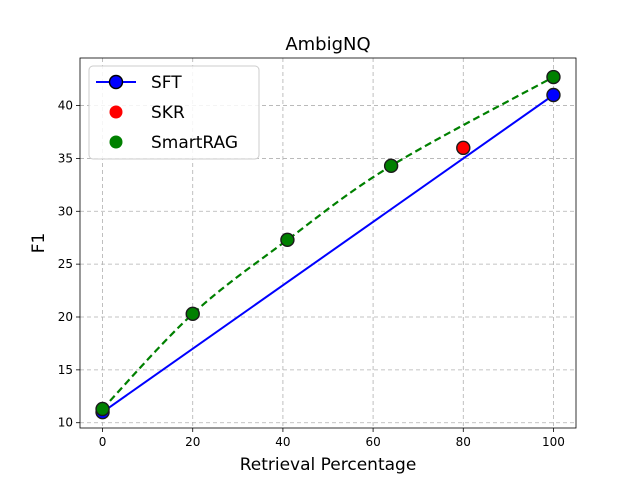 The image size is (640, 480). What do you see at coordinates (116, 142) in the screenshot?
I see `legend-marker-smartrag` at bounding box center [116, 142].